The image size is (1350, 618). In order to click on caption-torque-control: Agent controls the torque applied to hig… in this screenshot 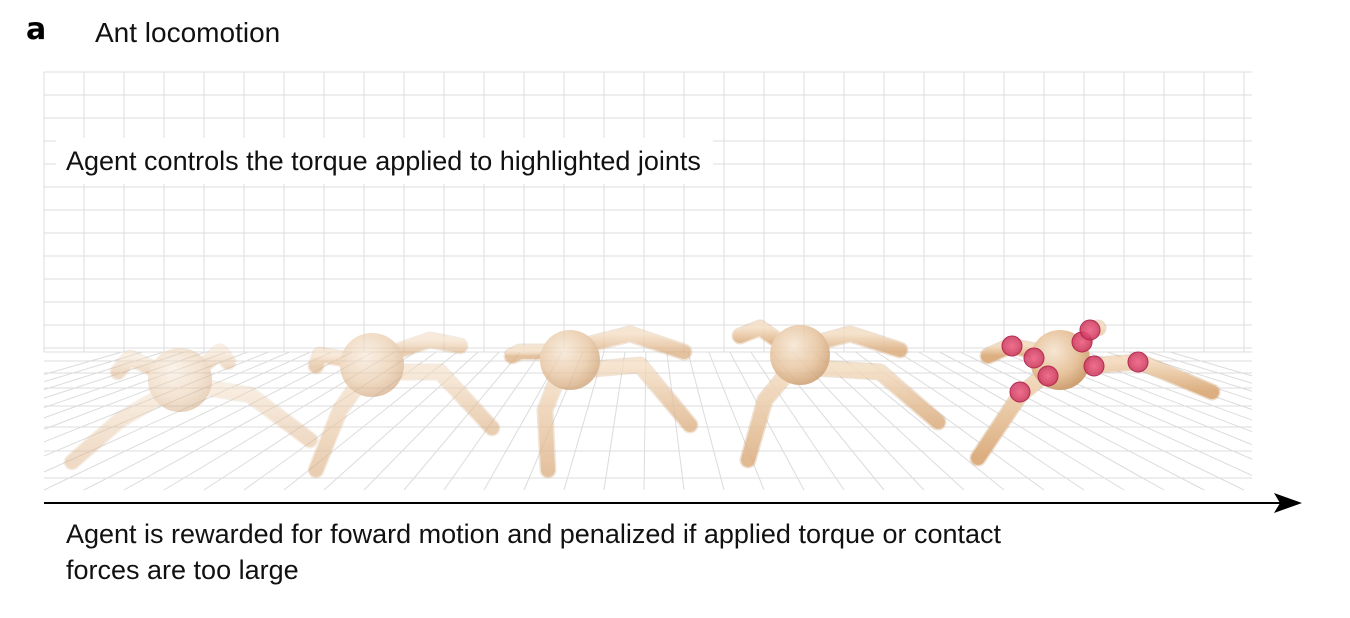, I will do `click(384, 161)`.